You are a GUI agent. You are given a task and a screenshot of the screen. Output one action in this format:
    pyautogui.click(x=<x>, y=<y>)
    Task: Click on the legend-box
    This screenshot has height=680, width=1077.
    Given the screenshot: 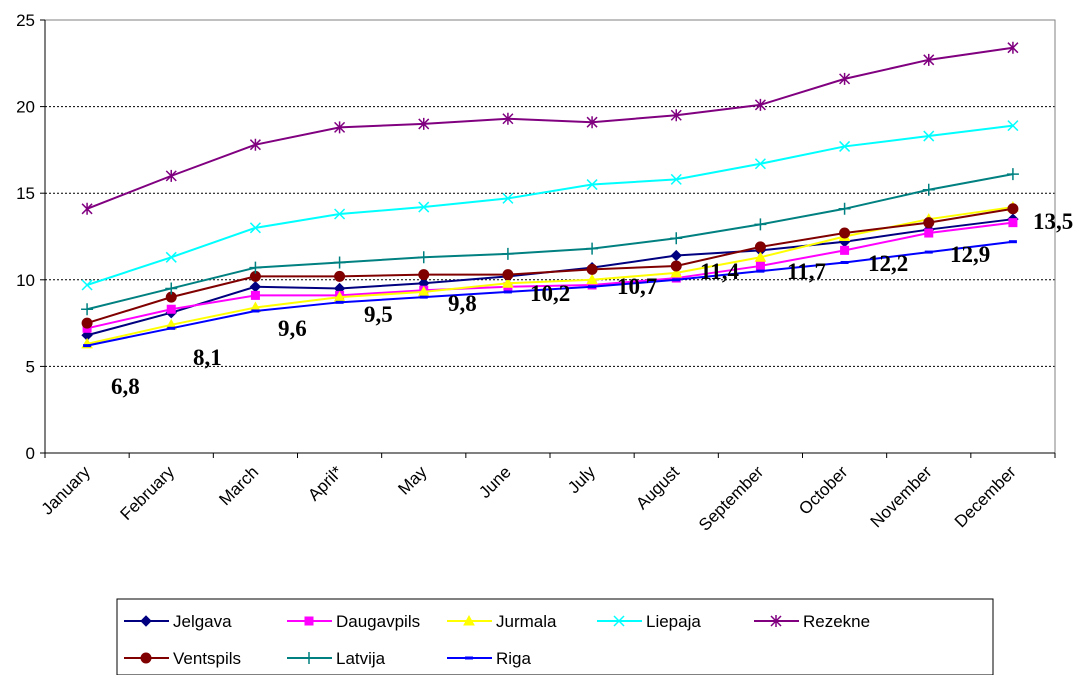 What is the action you would take?
    pyautogui.click(x=555, y=637)
    